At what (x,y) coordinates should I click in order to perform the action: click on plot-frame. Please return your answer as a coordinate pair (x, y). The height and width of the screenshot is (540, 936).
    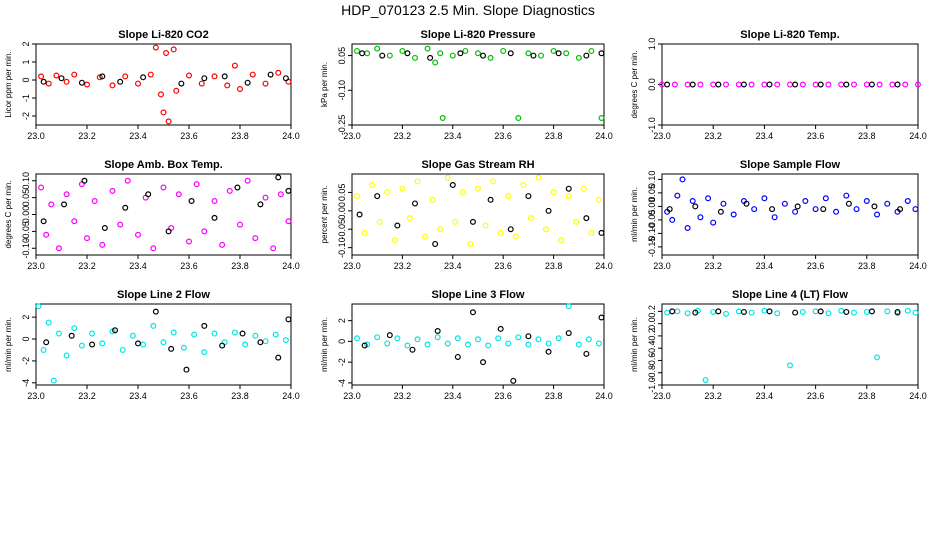
    Looking at the image, I should click on (790, 84).